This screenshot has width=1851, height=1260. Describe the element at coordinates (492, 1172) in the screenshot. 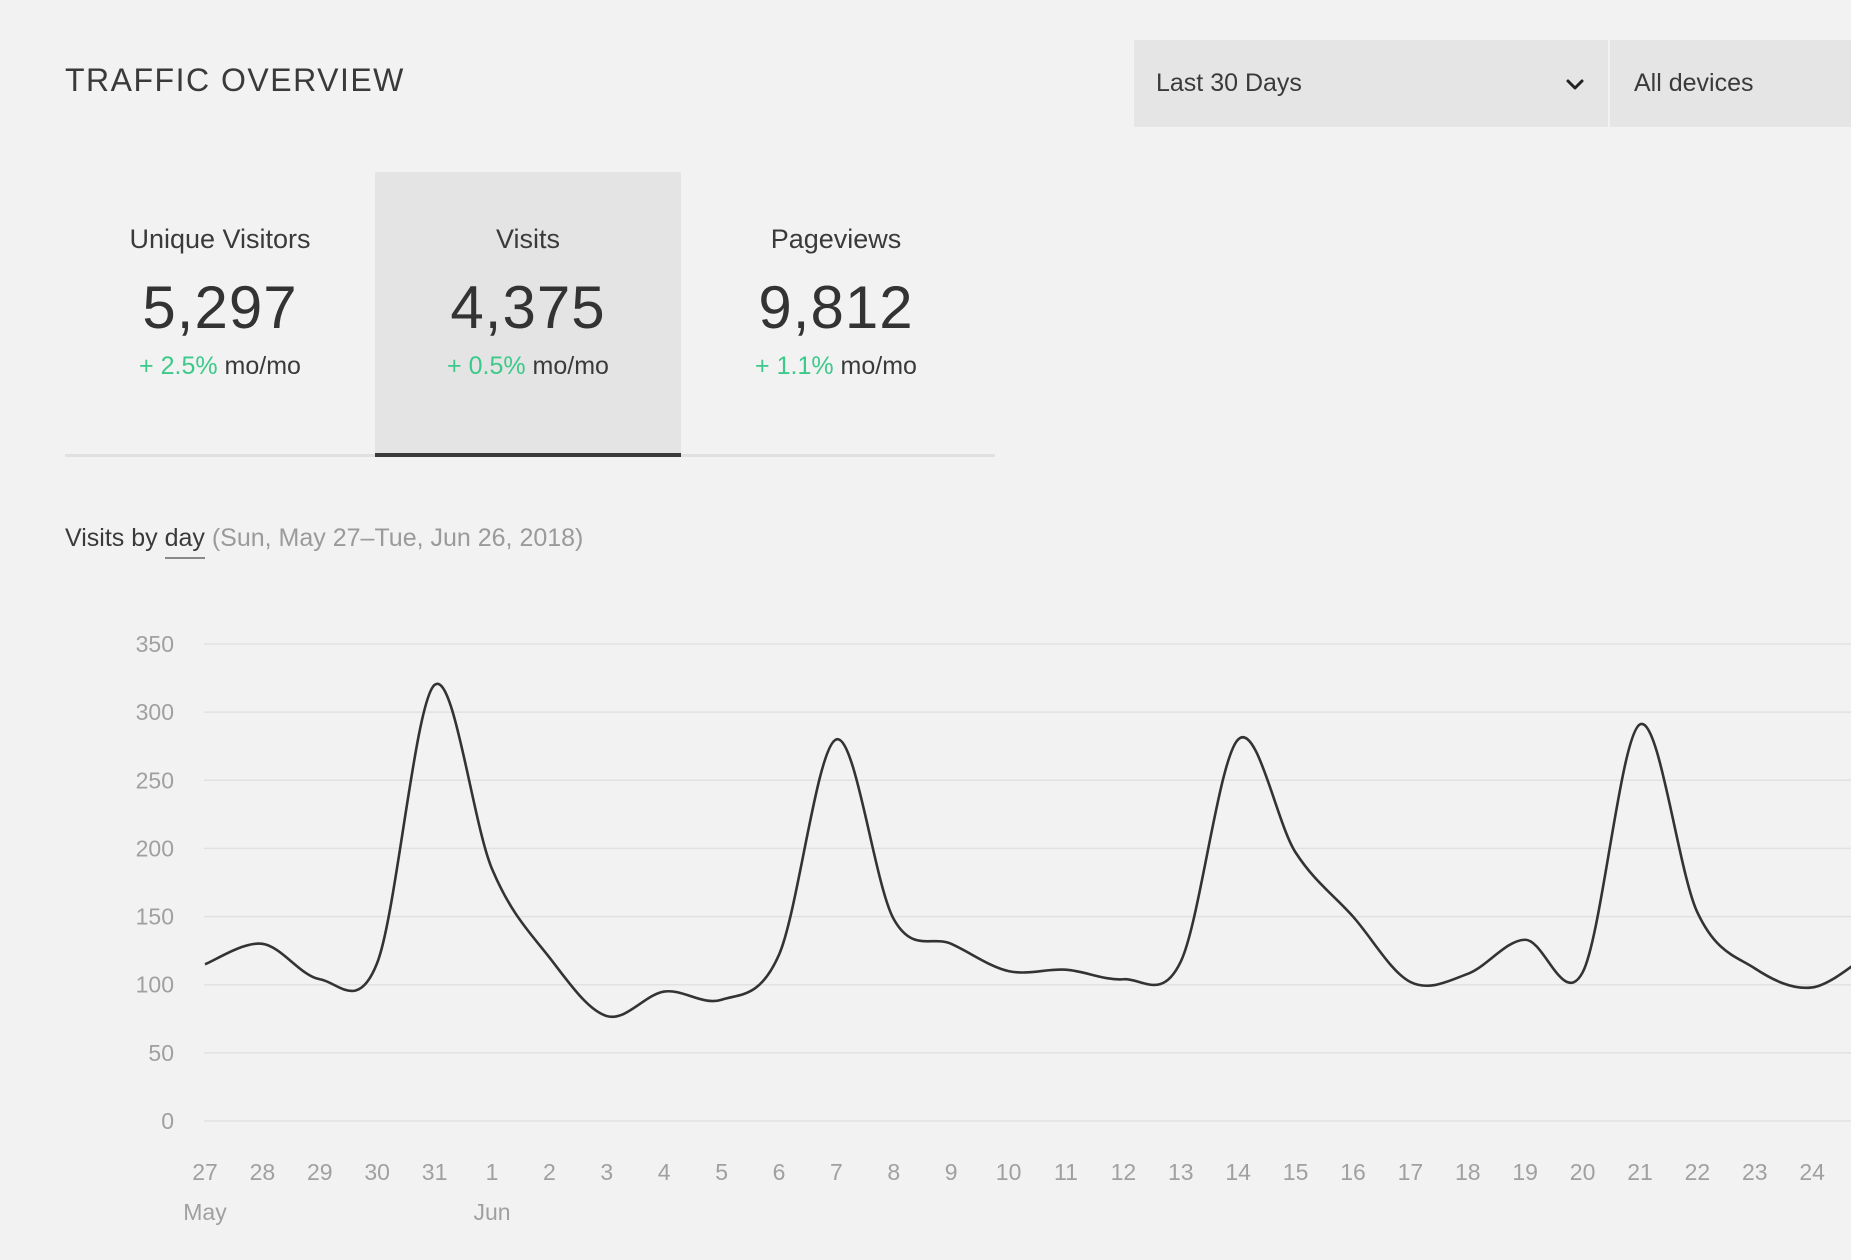

I see `x-tick-label: 1` at that location.